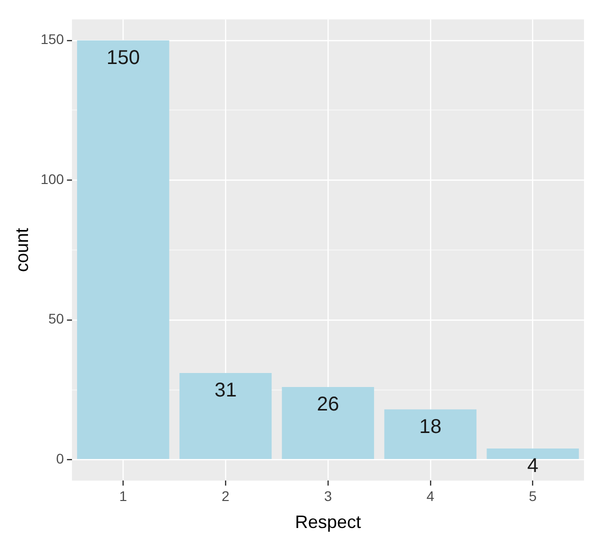 This screenshot has height=546, width=596. Describe the element at coordinates (123, 496) in the screenshot. I see `x-tick-label: 1` at that location.